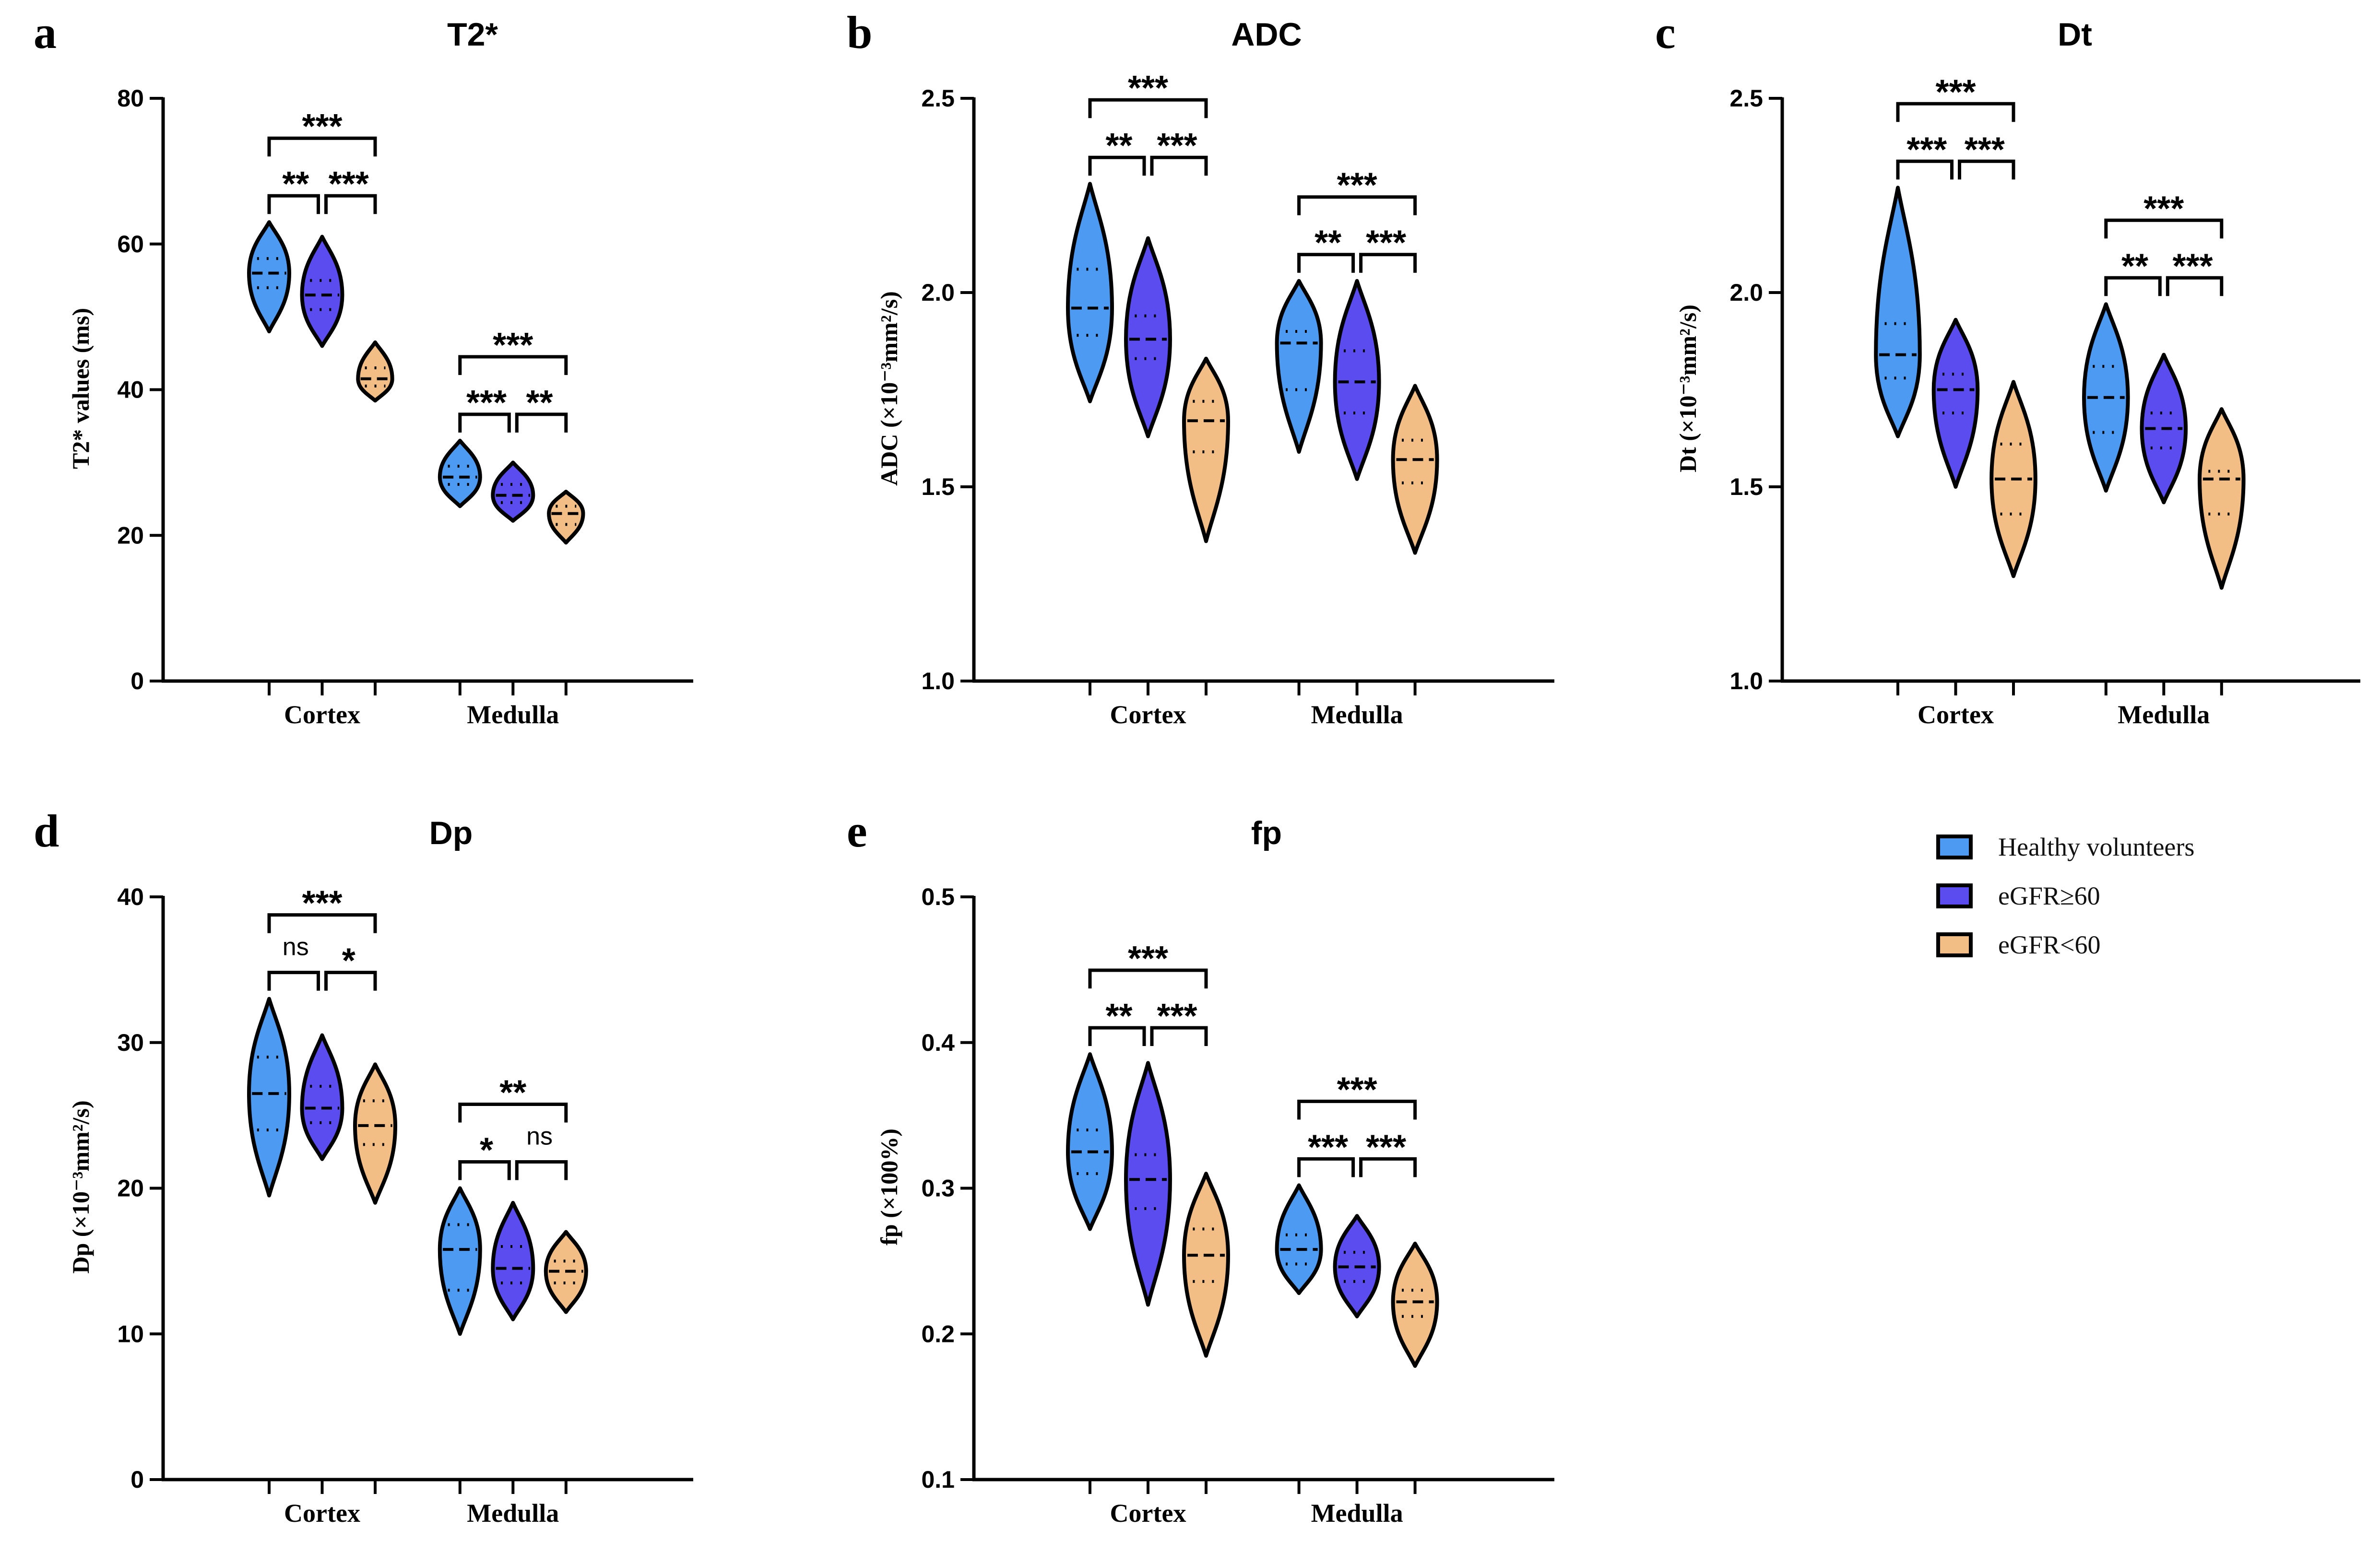 The image size is (2380, 1552). I want to click on y-tick-label: 0.2, so click(938, 1333).